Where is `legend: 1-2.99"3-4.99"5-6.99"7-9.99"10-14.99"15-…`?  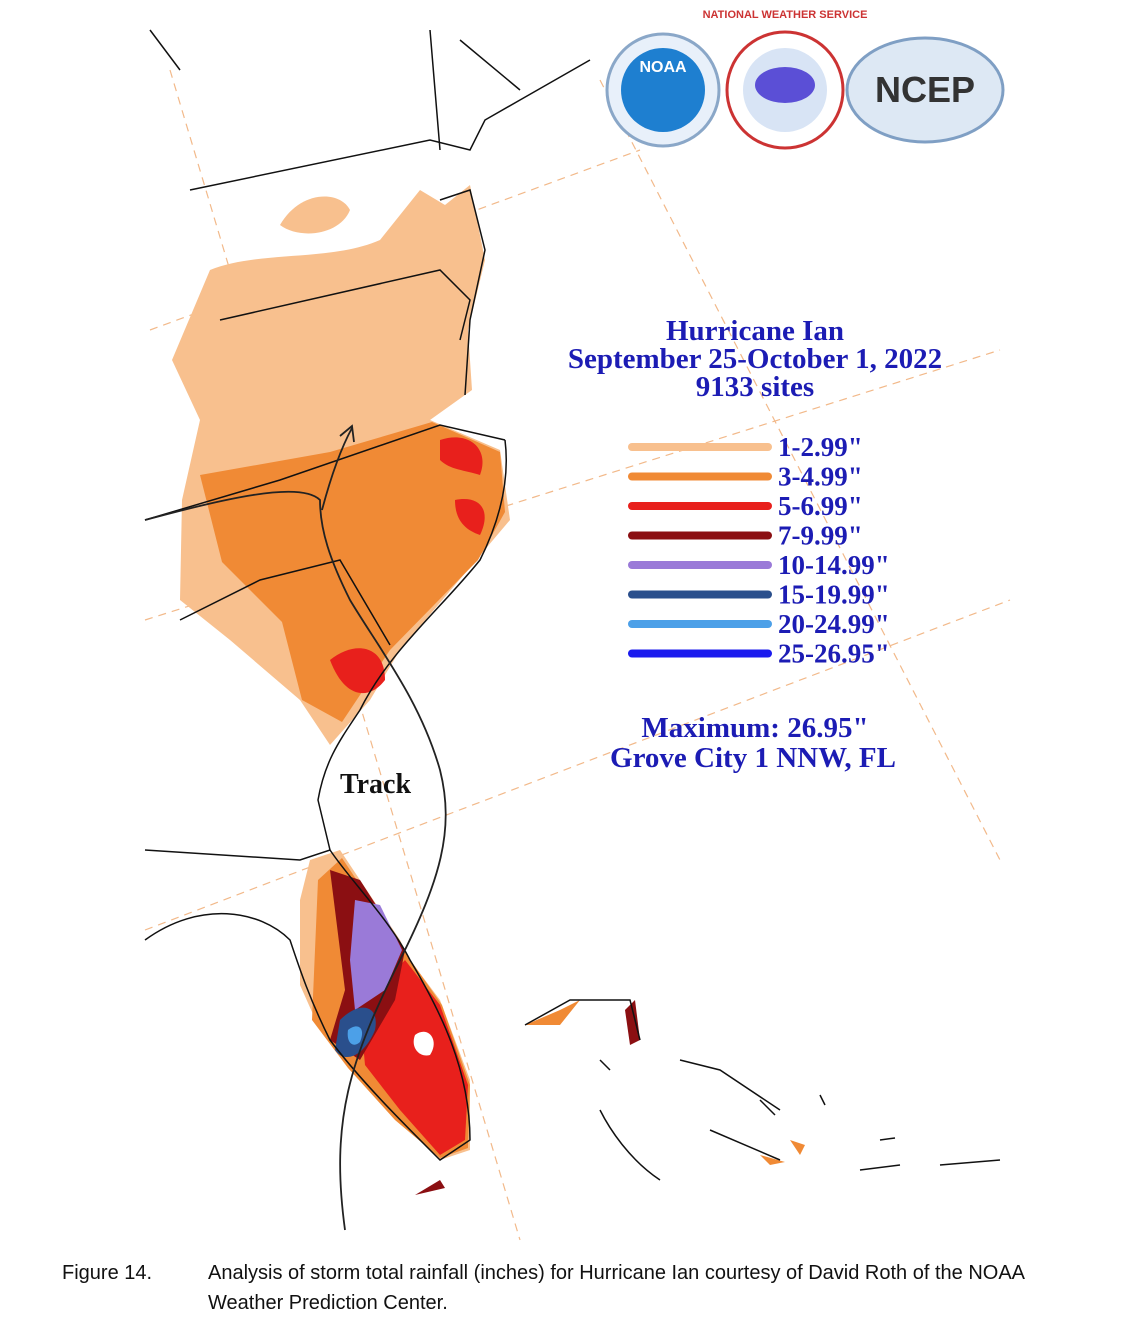 legend: 1-2.99"3-4.99"5-6.99"7-9.99"10-14.99"15-… is located at coordinates (759, 550).